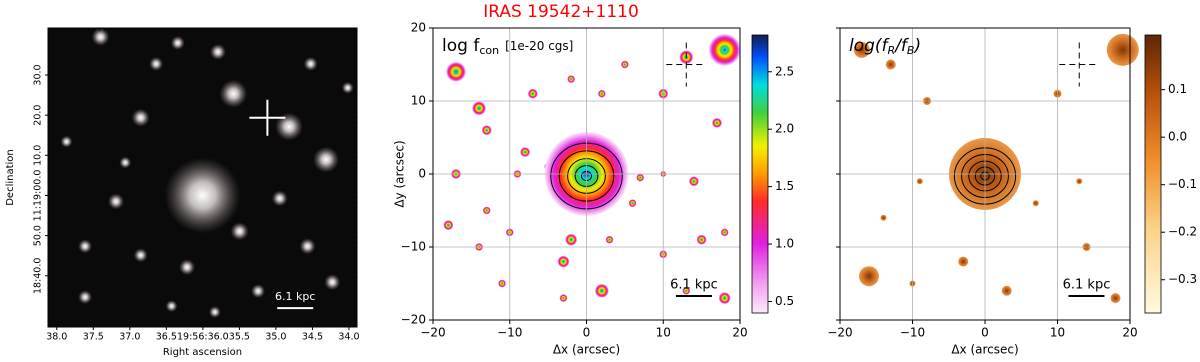  What do you see at coordinates (476, 46) in the screenshot?
I see `label-part: f` at bounding box center [476, 46].